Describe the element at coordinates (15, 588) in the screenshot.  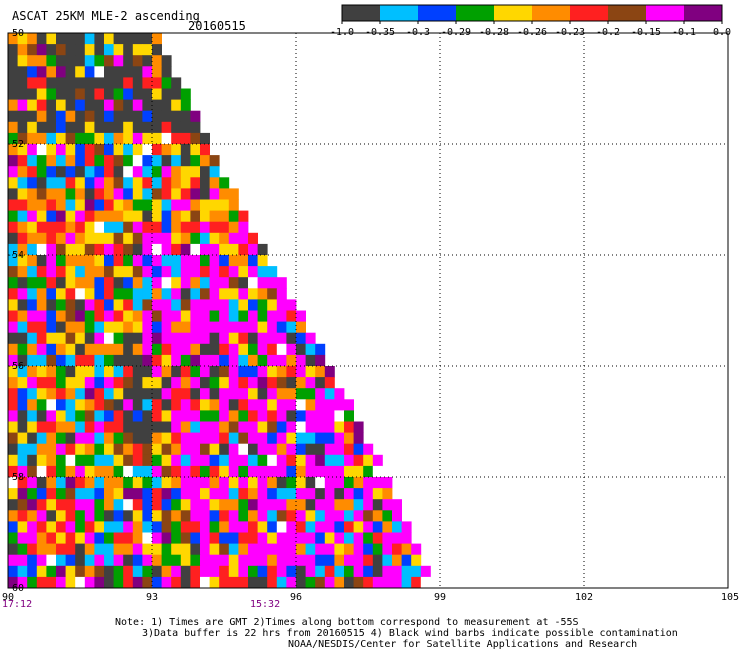
I see `y-tick-label: -60` at that location.